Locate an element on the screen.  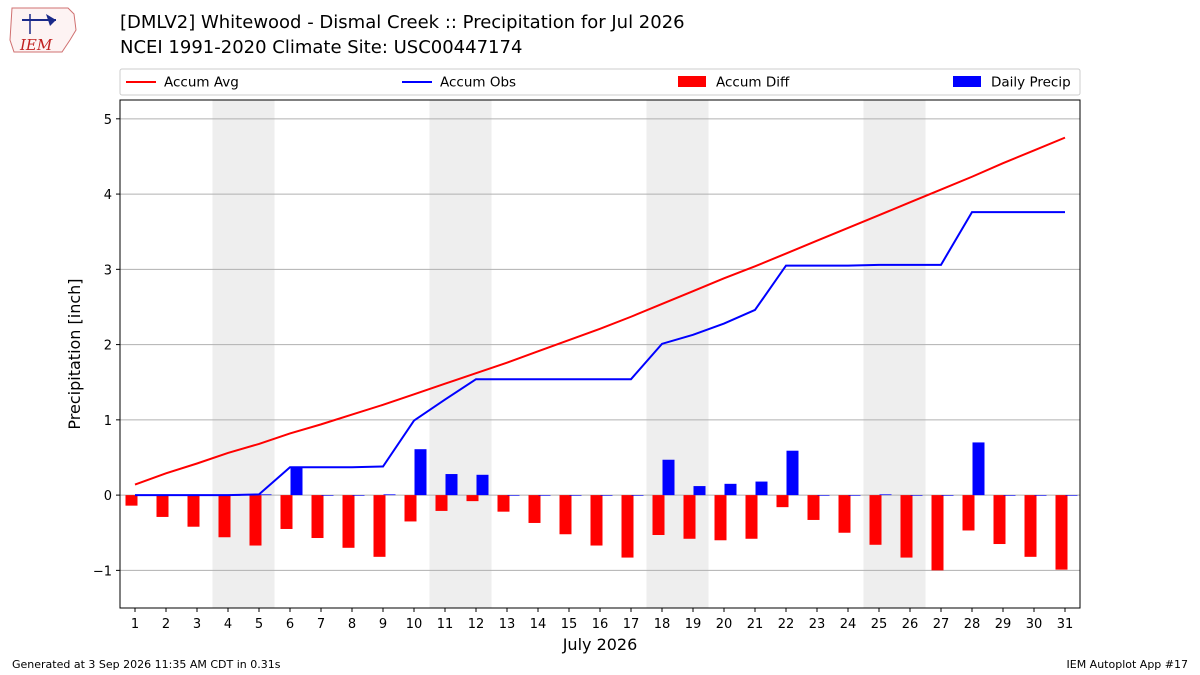
y-tick-label: 4 is located at coordinates (108, 195).